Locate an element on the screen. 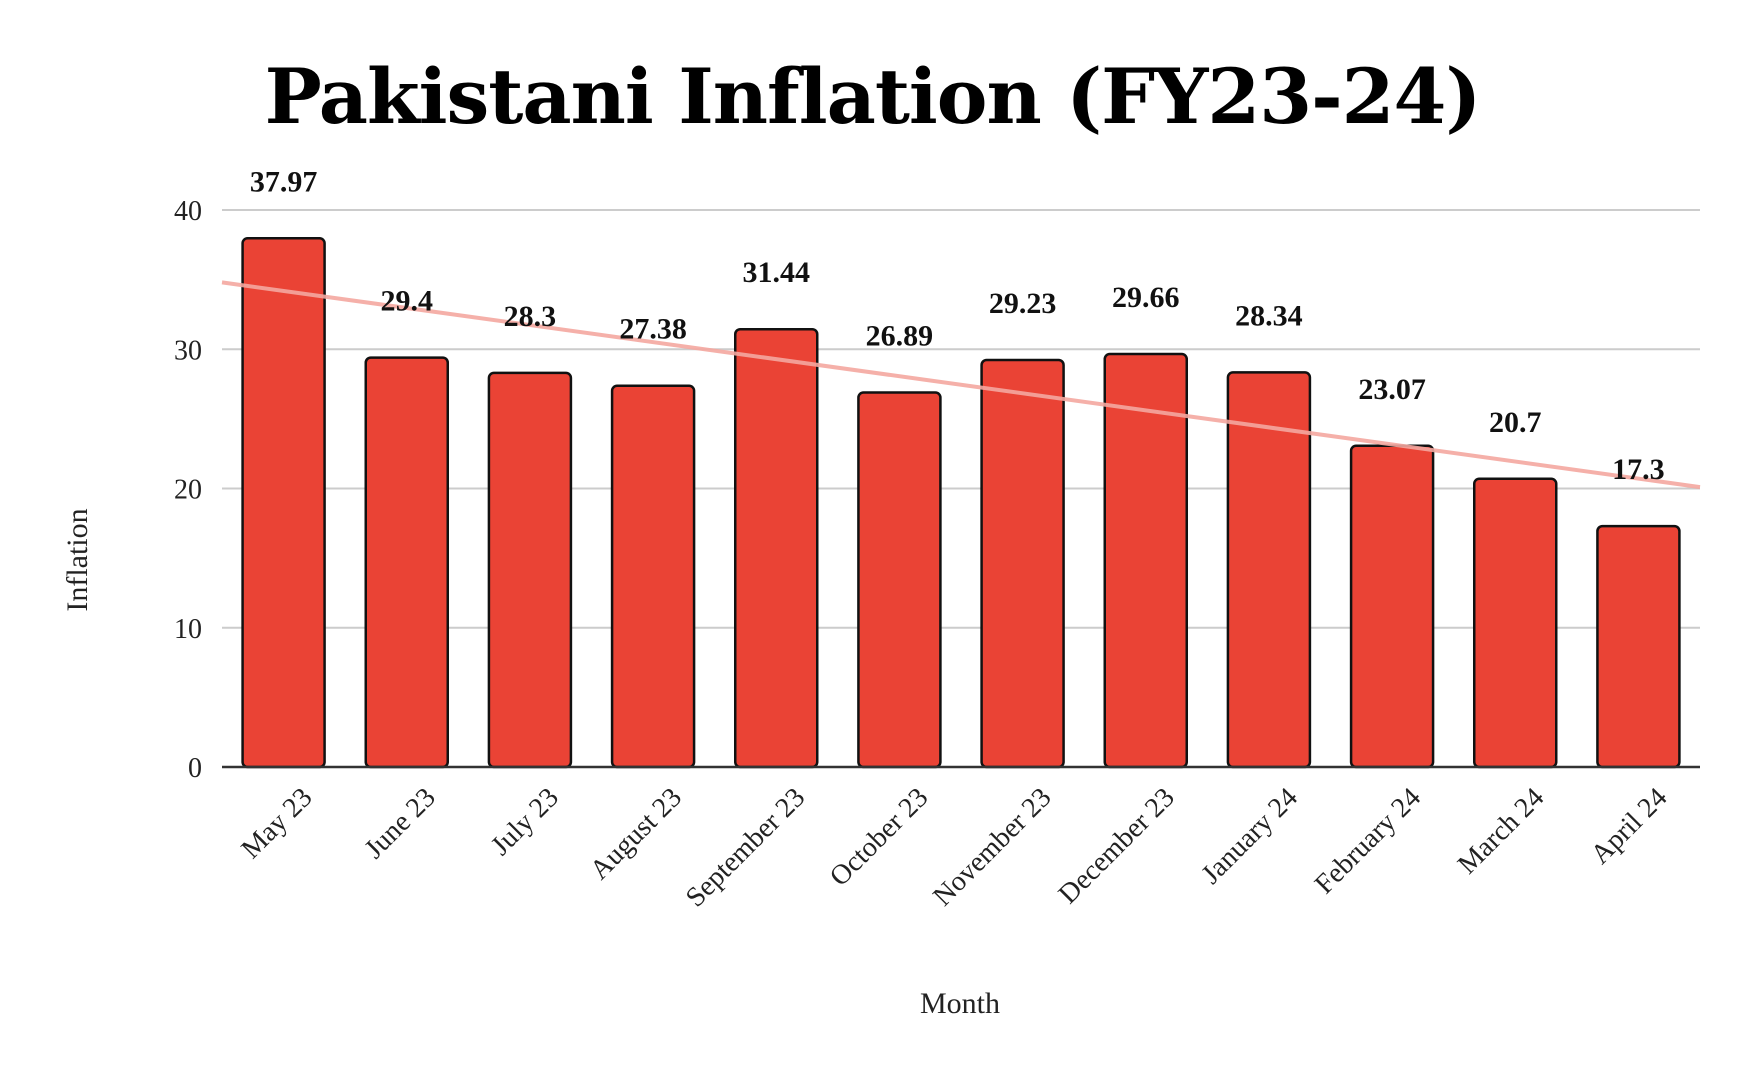 The image size is (1745, 1085). y-axis-title: Inflation is located at coordinates (77, 559).